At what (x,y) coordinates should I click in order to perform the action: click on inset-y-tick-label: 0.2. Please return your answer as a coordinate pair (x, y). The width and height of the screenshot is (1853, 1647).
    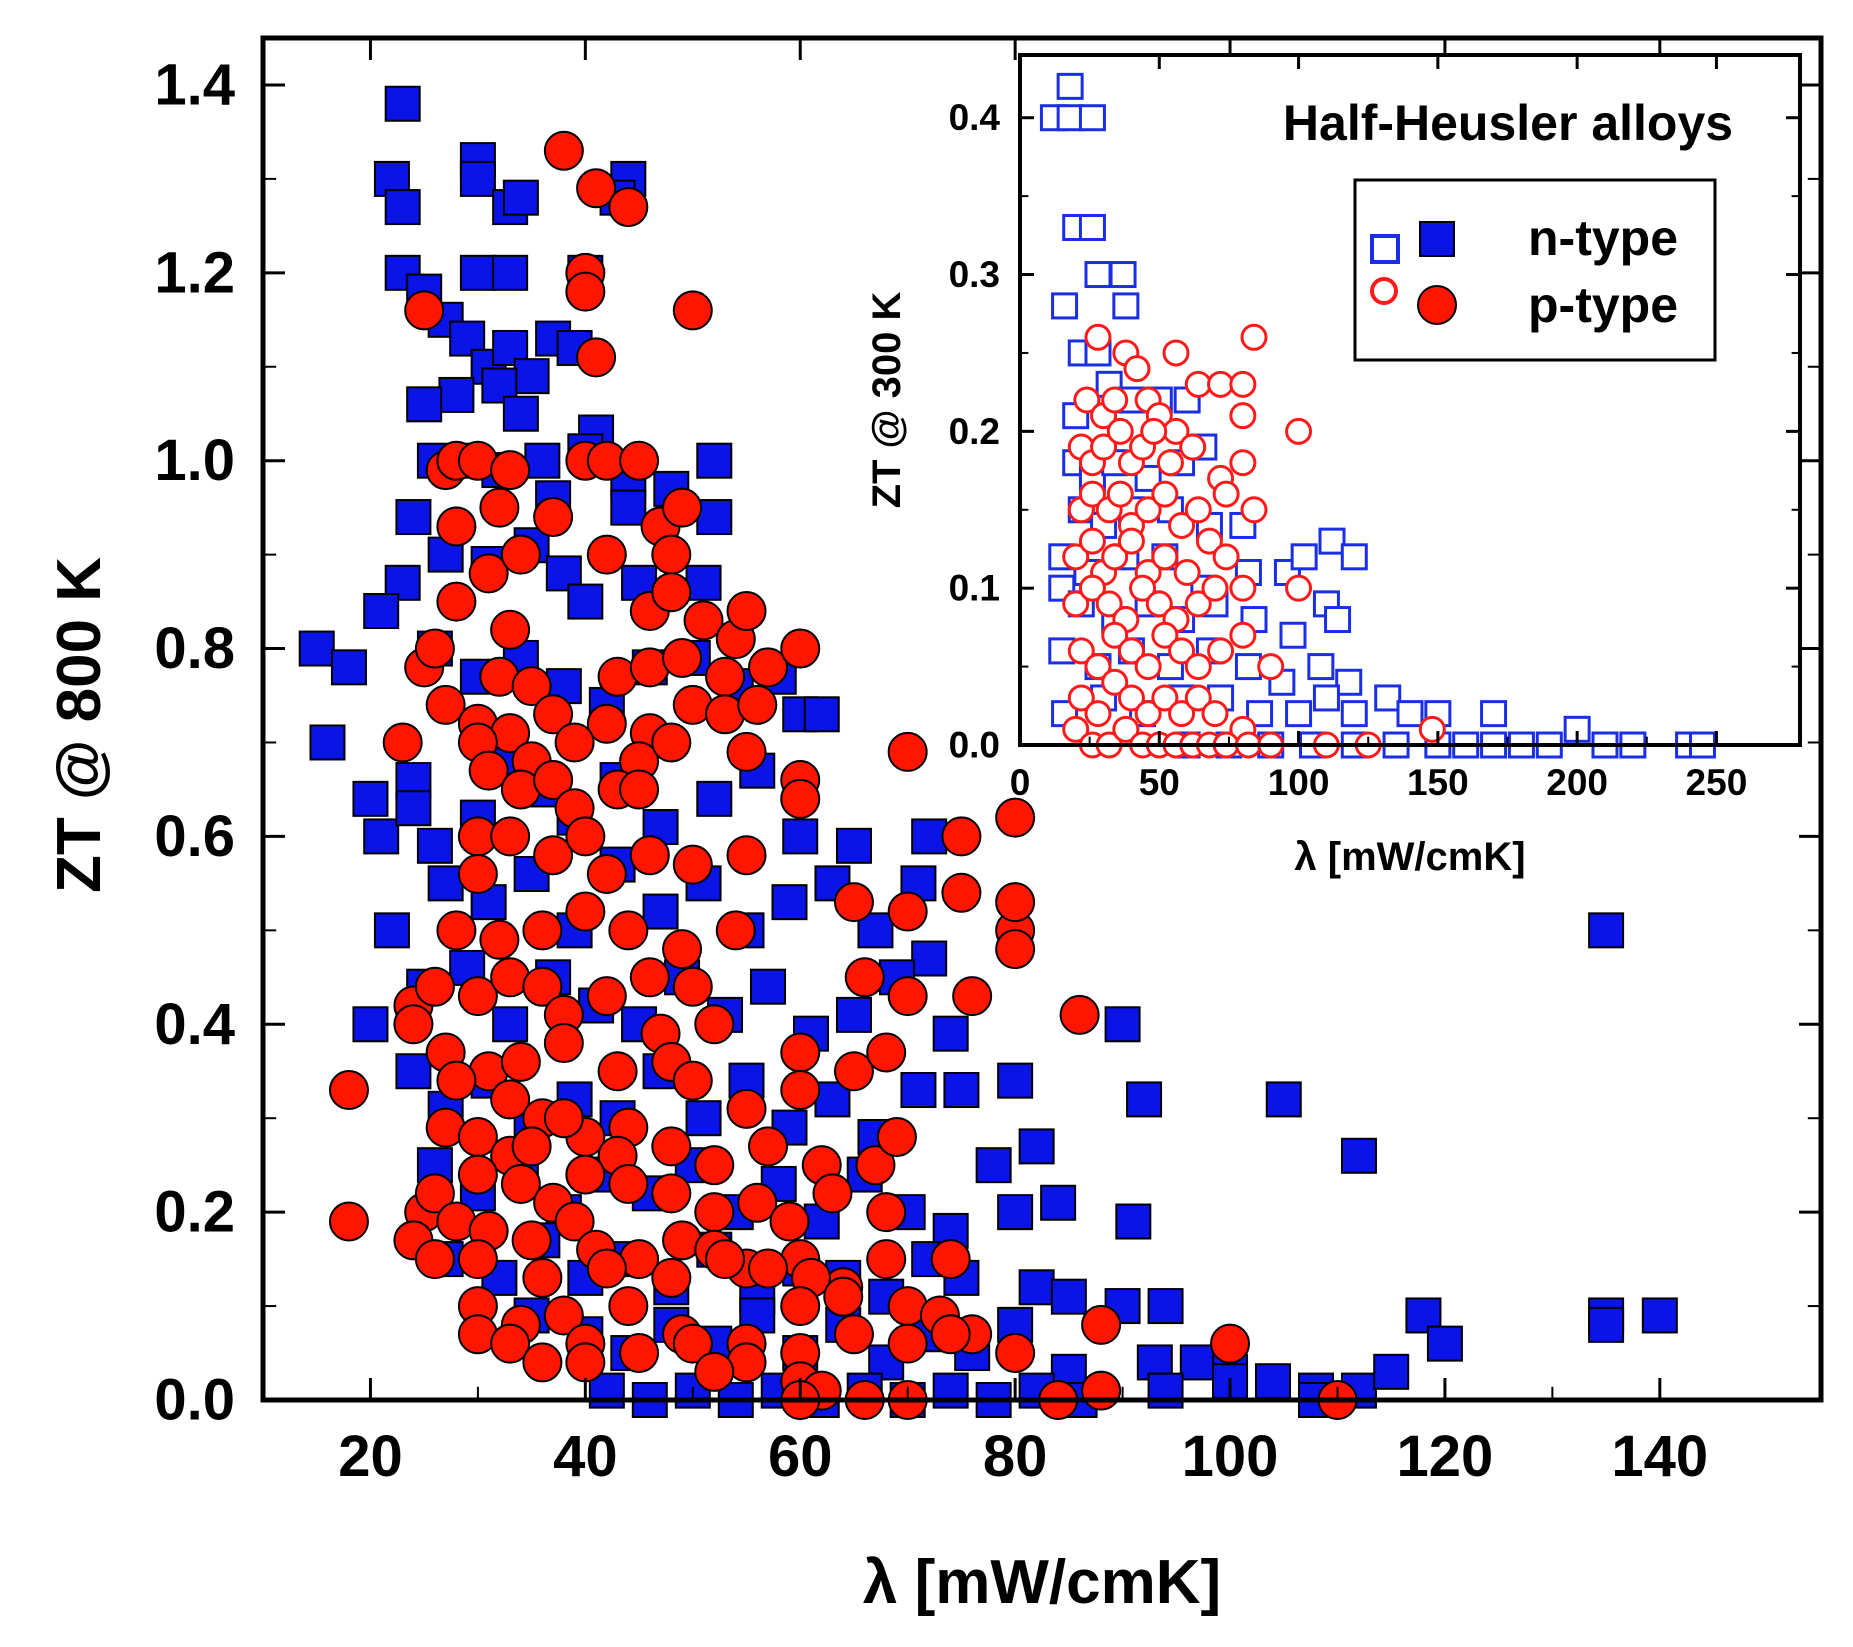
    Looking at the image, I should click on (974, 431).